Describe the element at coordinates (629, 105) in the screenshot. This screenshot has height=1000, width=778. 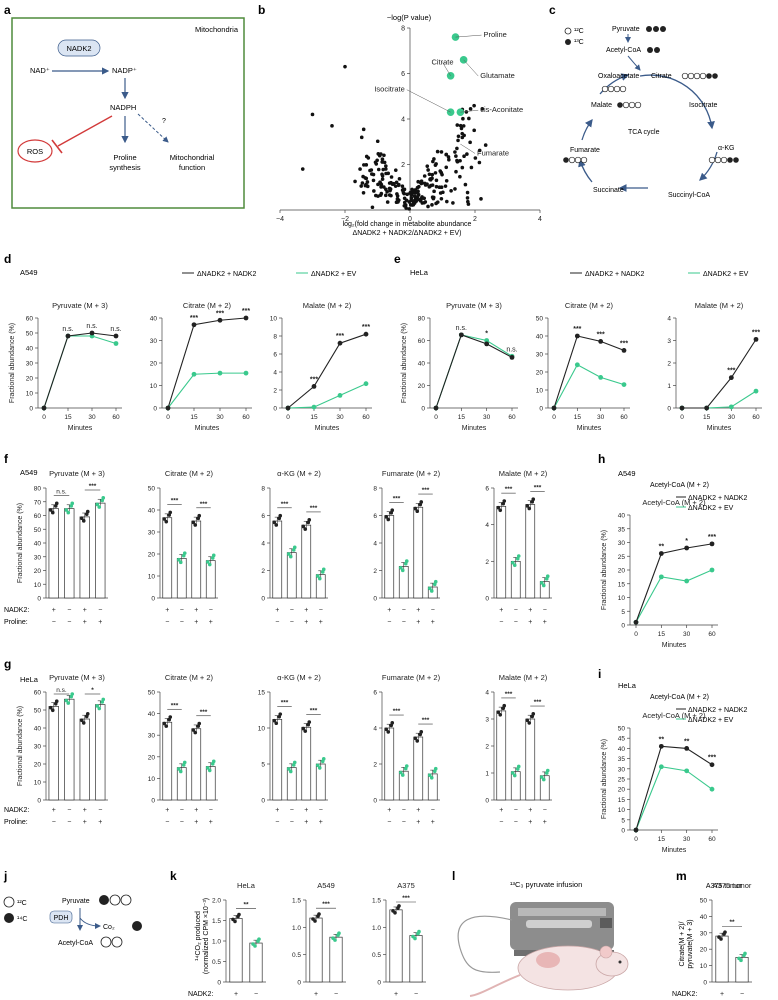
I see `malate-carbons` at that location.